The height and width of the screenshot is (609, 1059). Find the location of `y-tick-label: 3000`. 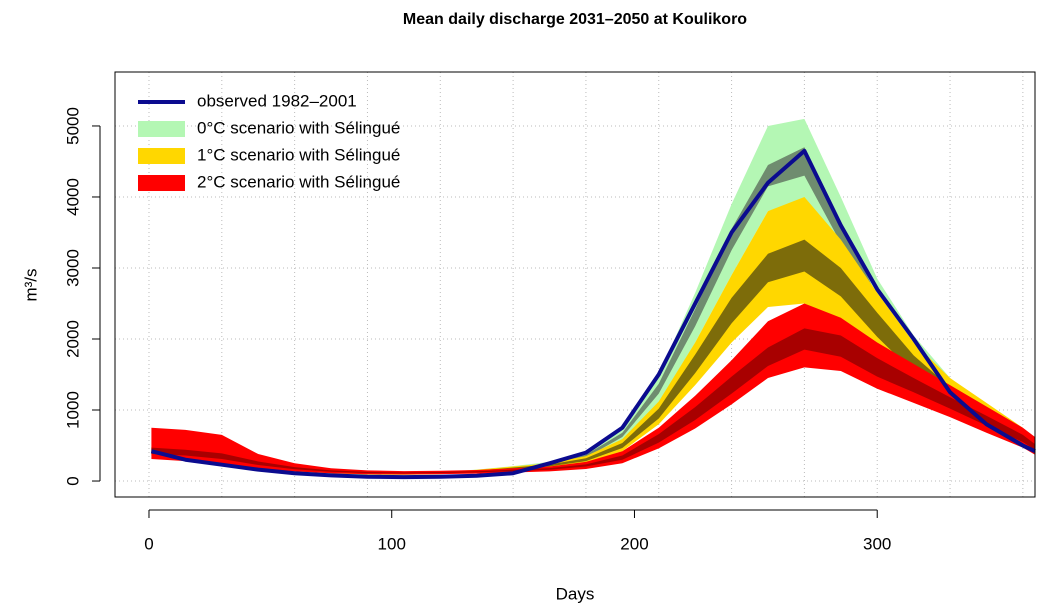

y-tick-label: 3000 is located at coordinates (72, 268).